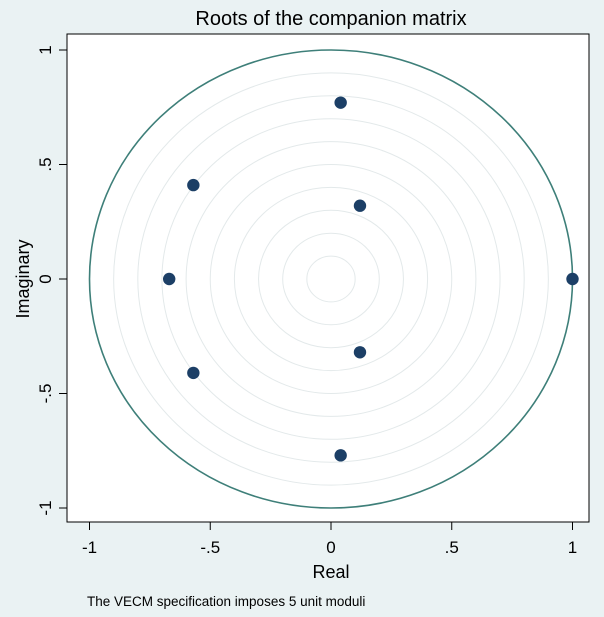  I want to click on y-tick-label: 1, so click(45, 49).